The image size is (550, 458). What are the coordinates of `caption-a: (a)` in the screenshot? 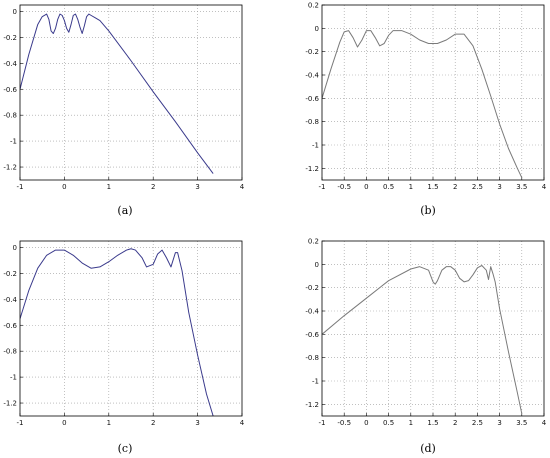 It's located at (124, 210).